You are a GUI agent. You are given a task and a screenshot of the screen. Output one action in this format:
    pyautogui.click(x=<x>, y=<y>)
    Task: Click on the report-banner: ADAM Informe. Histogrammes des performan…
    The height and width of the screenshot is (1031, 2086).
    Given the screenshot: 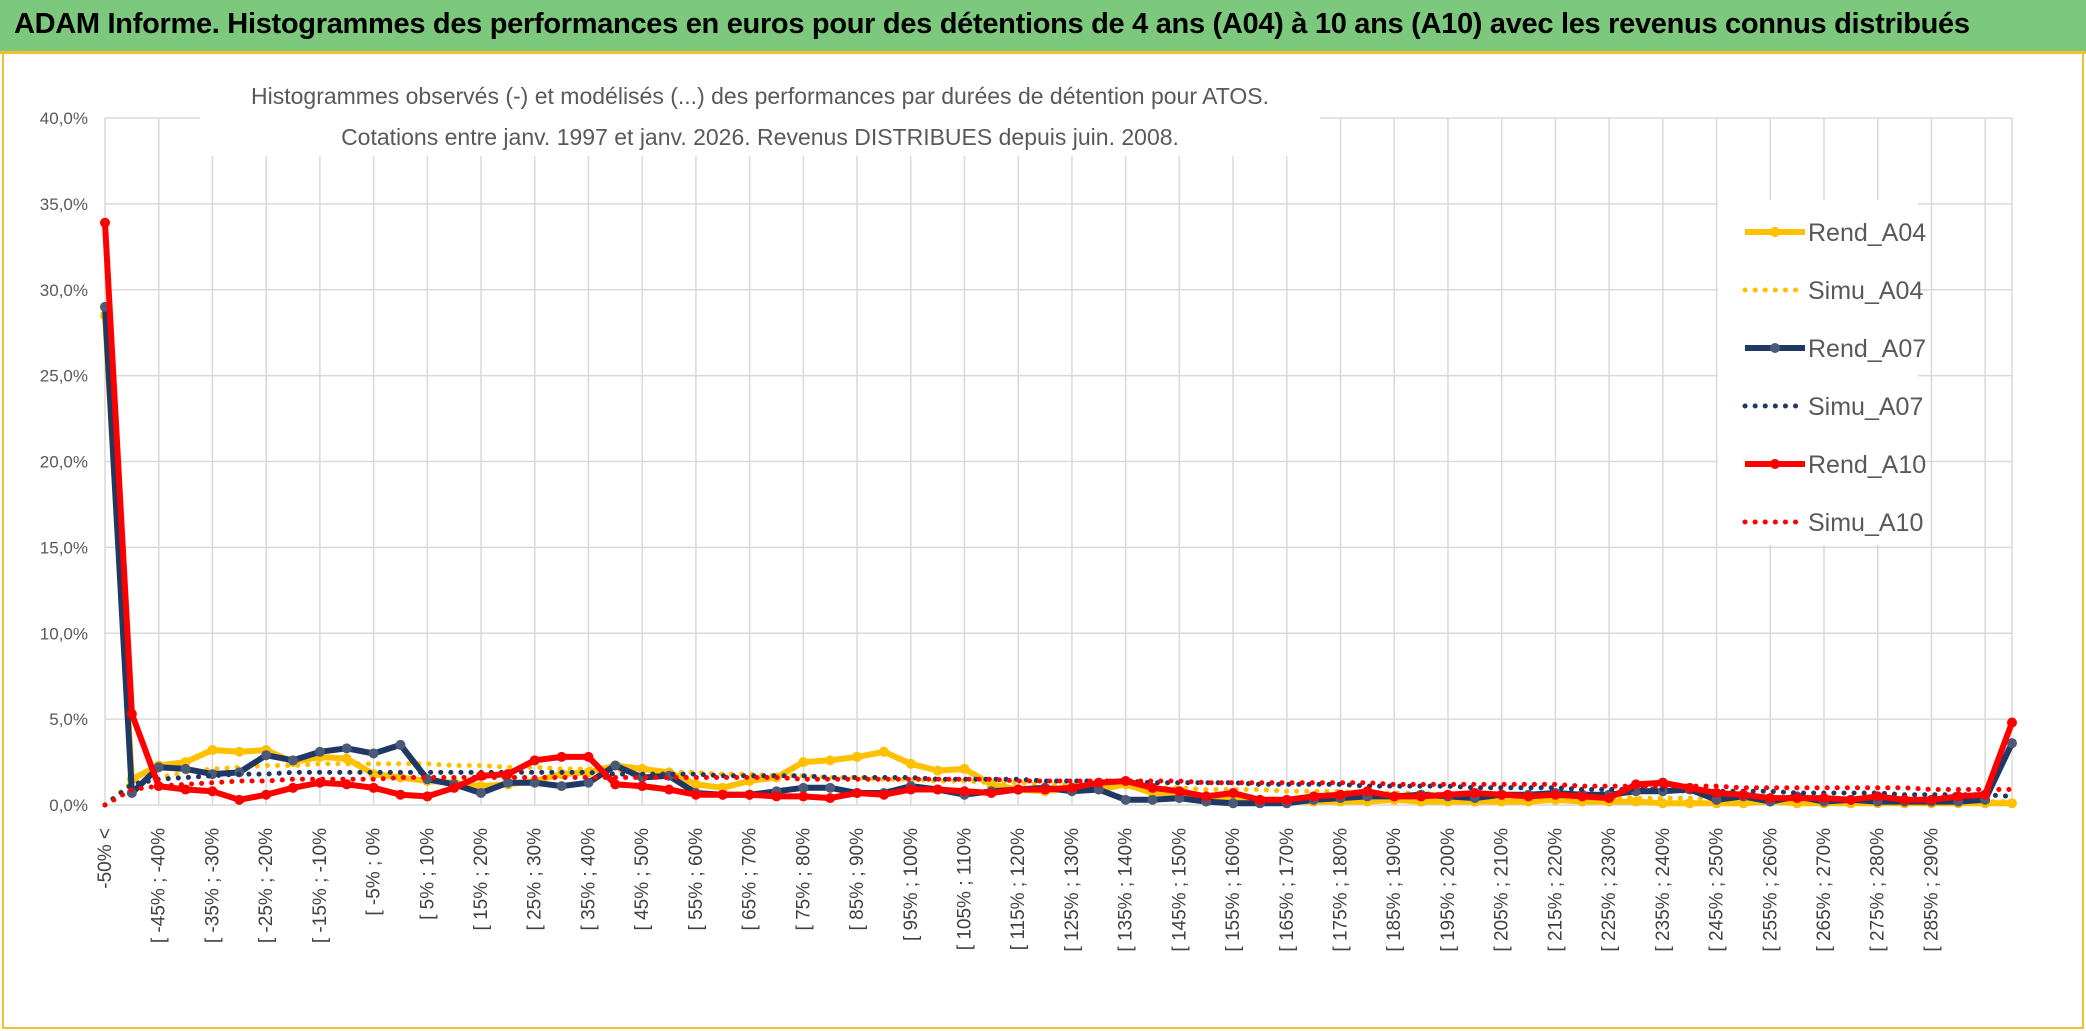 What is the action you would take?
    pyautogui.click(x=1043, y=27)
    